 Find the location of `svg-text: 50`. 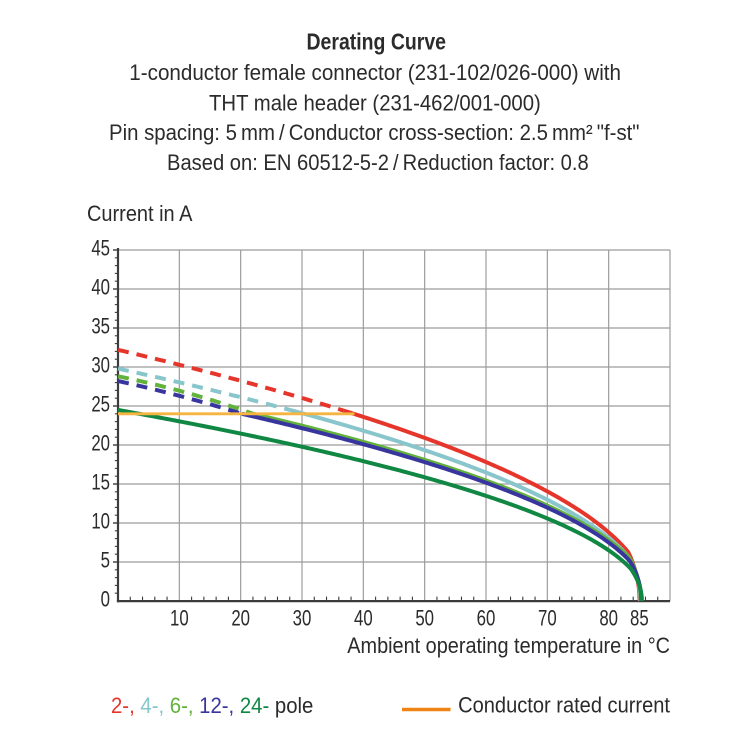

svg-text: 50 is located at coordinates (424, 618).